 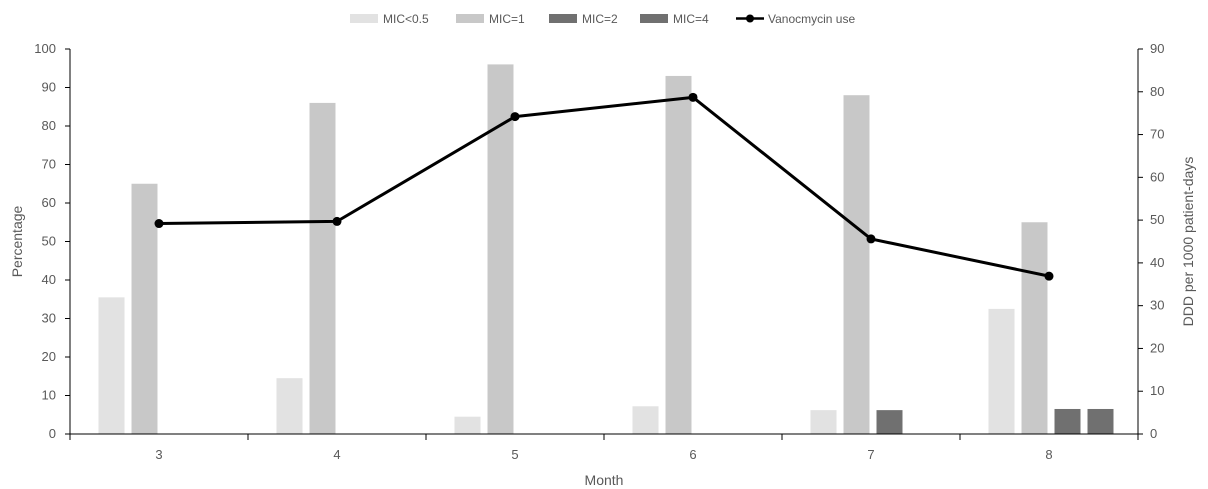 I want to click on legend-label: MIC=1, so click(x=507, y=19).